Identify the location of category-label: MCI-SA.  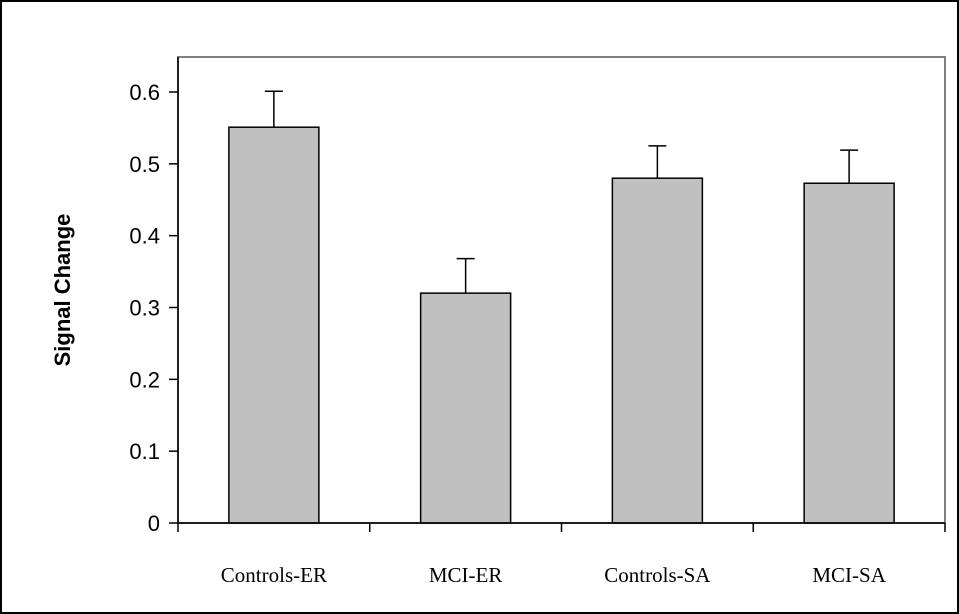
(849, 575).